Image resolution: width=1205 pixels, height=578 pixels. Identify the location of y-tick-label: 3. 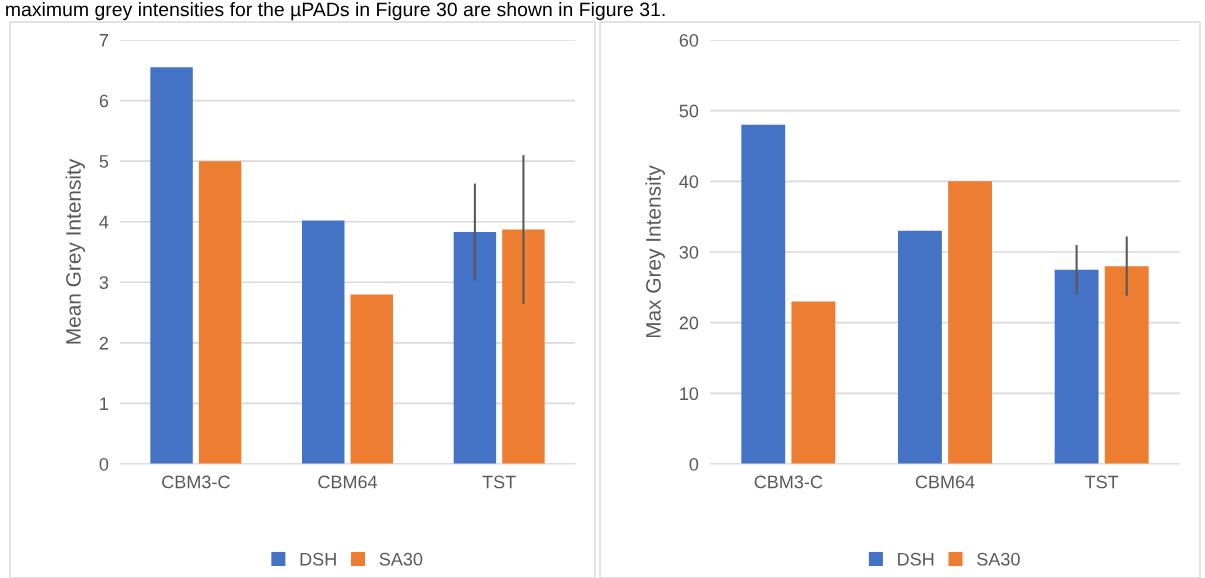
(104, 283).